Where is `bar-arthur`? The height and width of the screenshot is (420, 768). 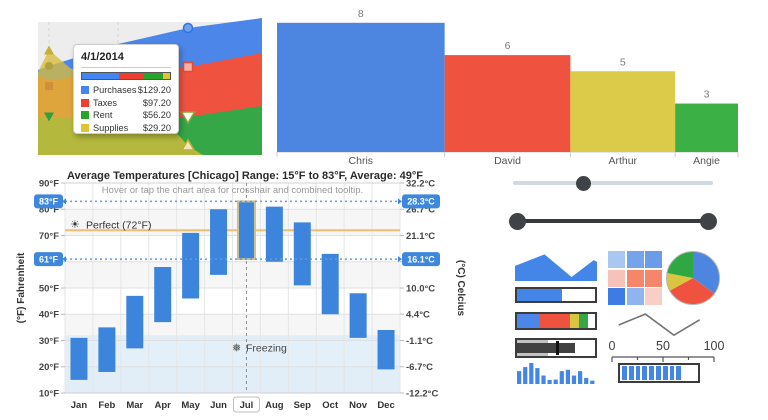 bar-arthur is located at coordinates (623, 111).